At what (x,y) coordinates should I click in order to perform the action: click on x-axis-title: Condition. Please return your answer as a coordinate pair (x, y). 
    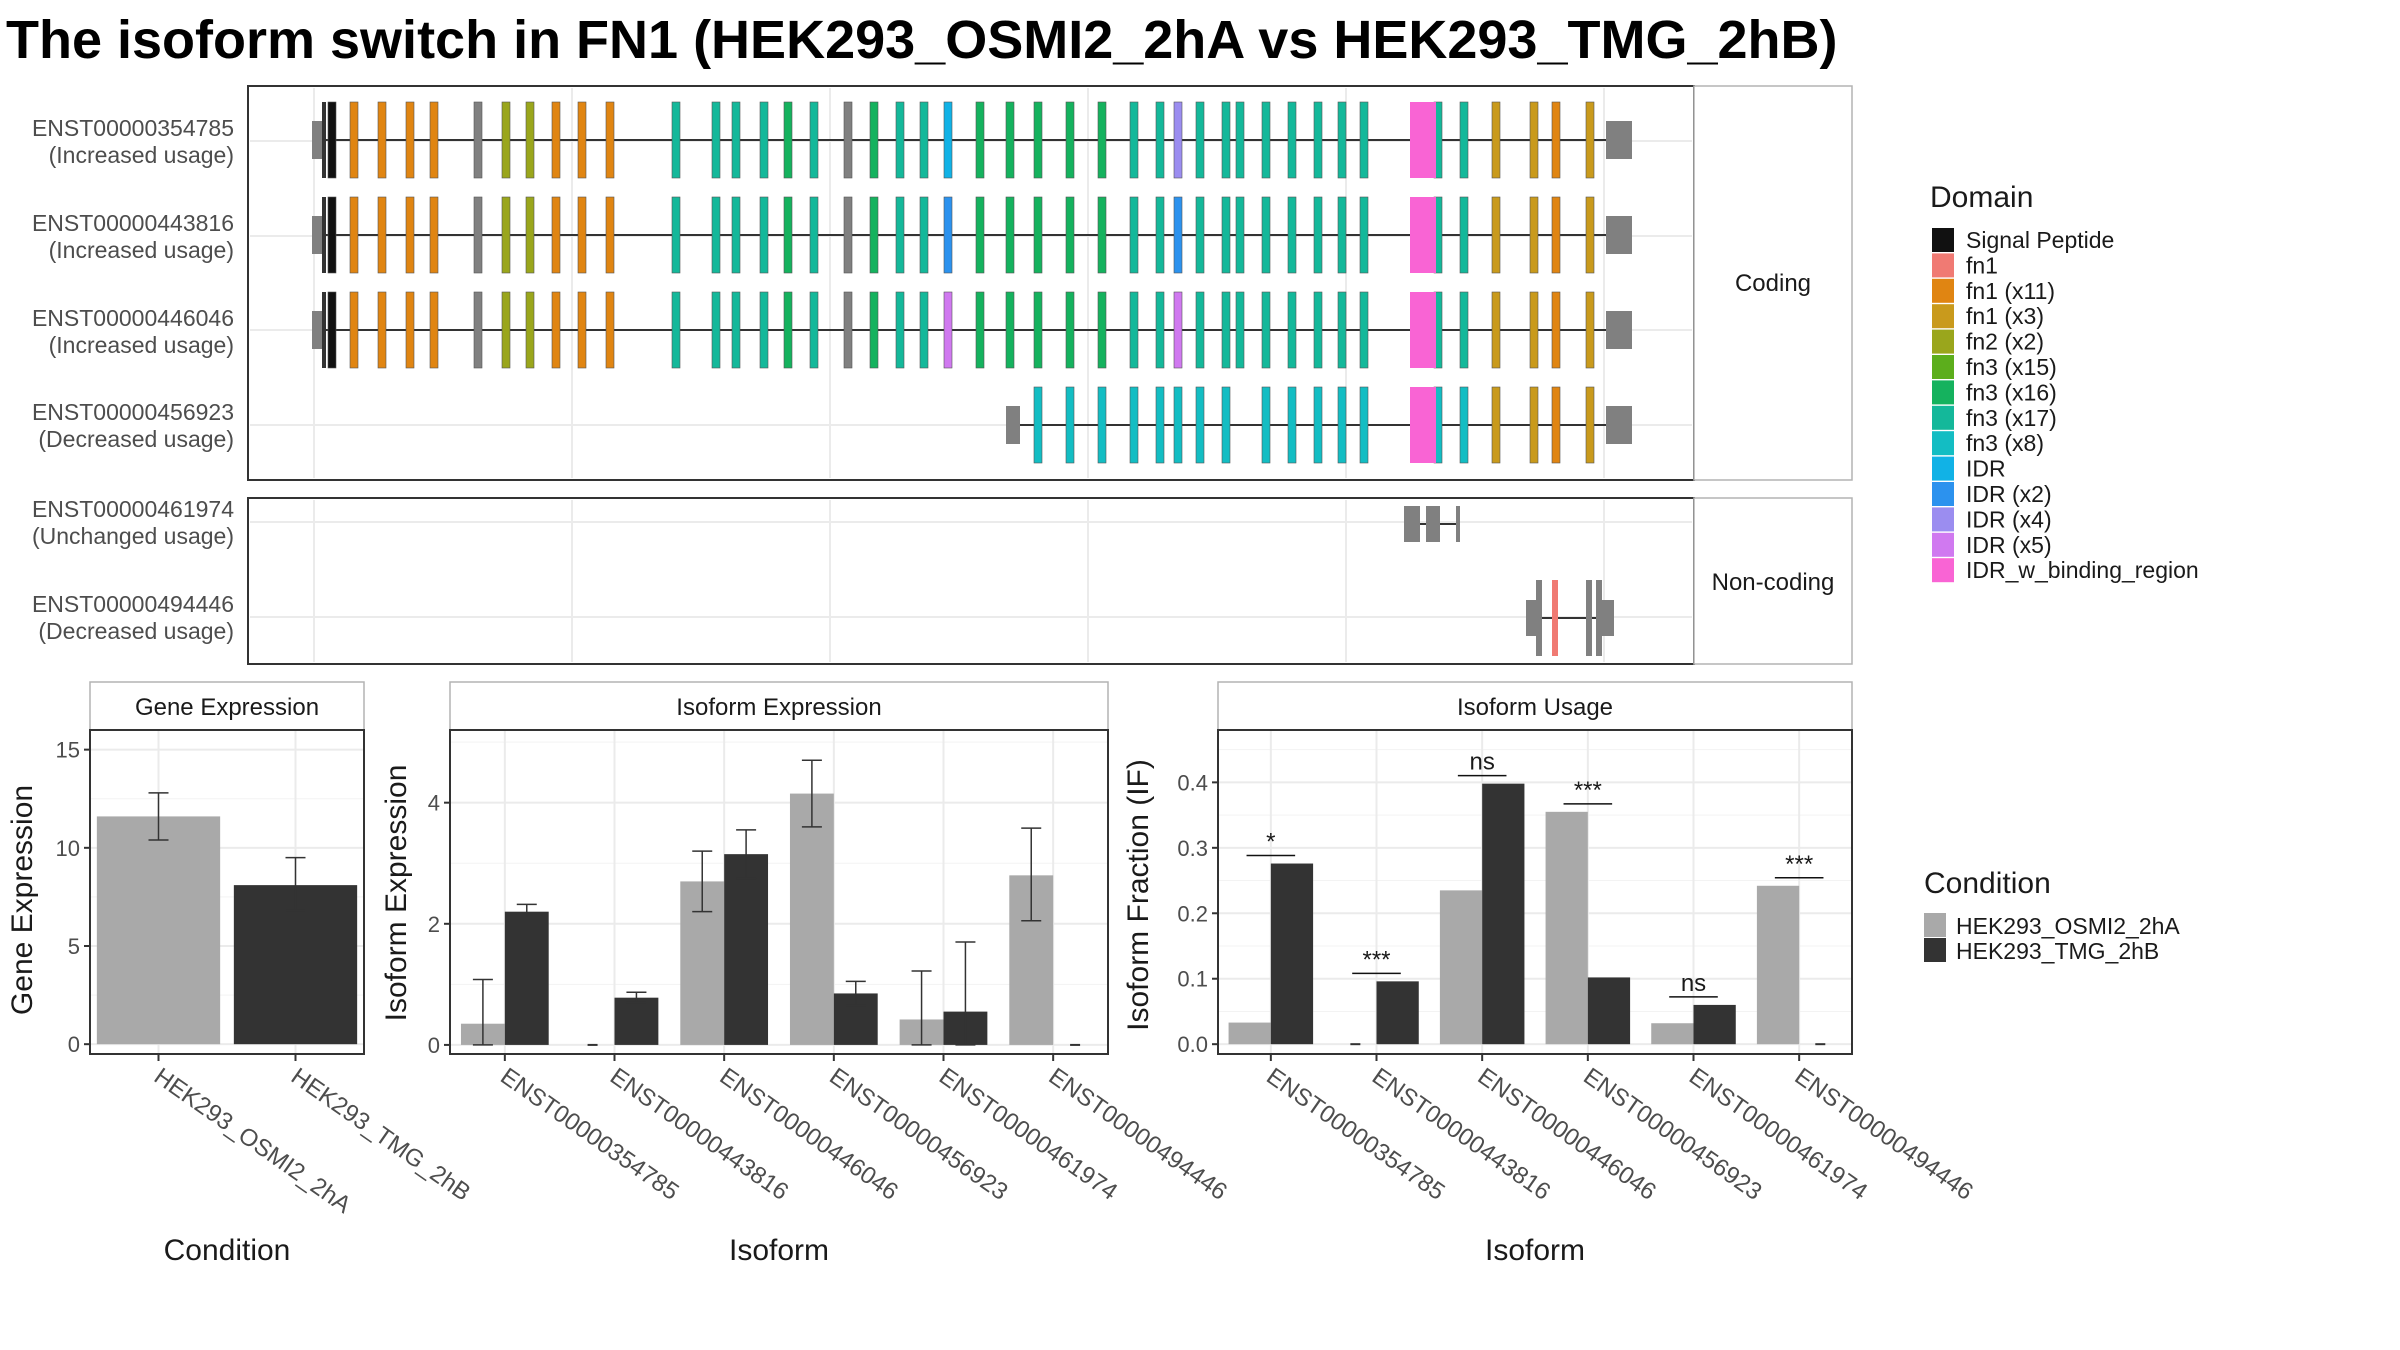
    Looking at the image, I should click on (227, 1250).